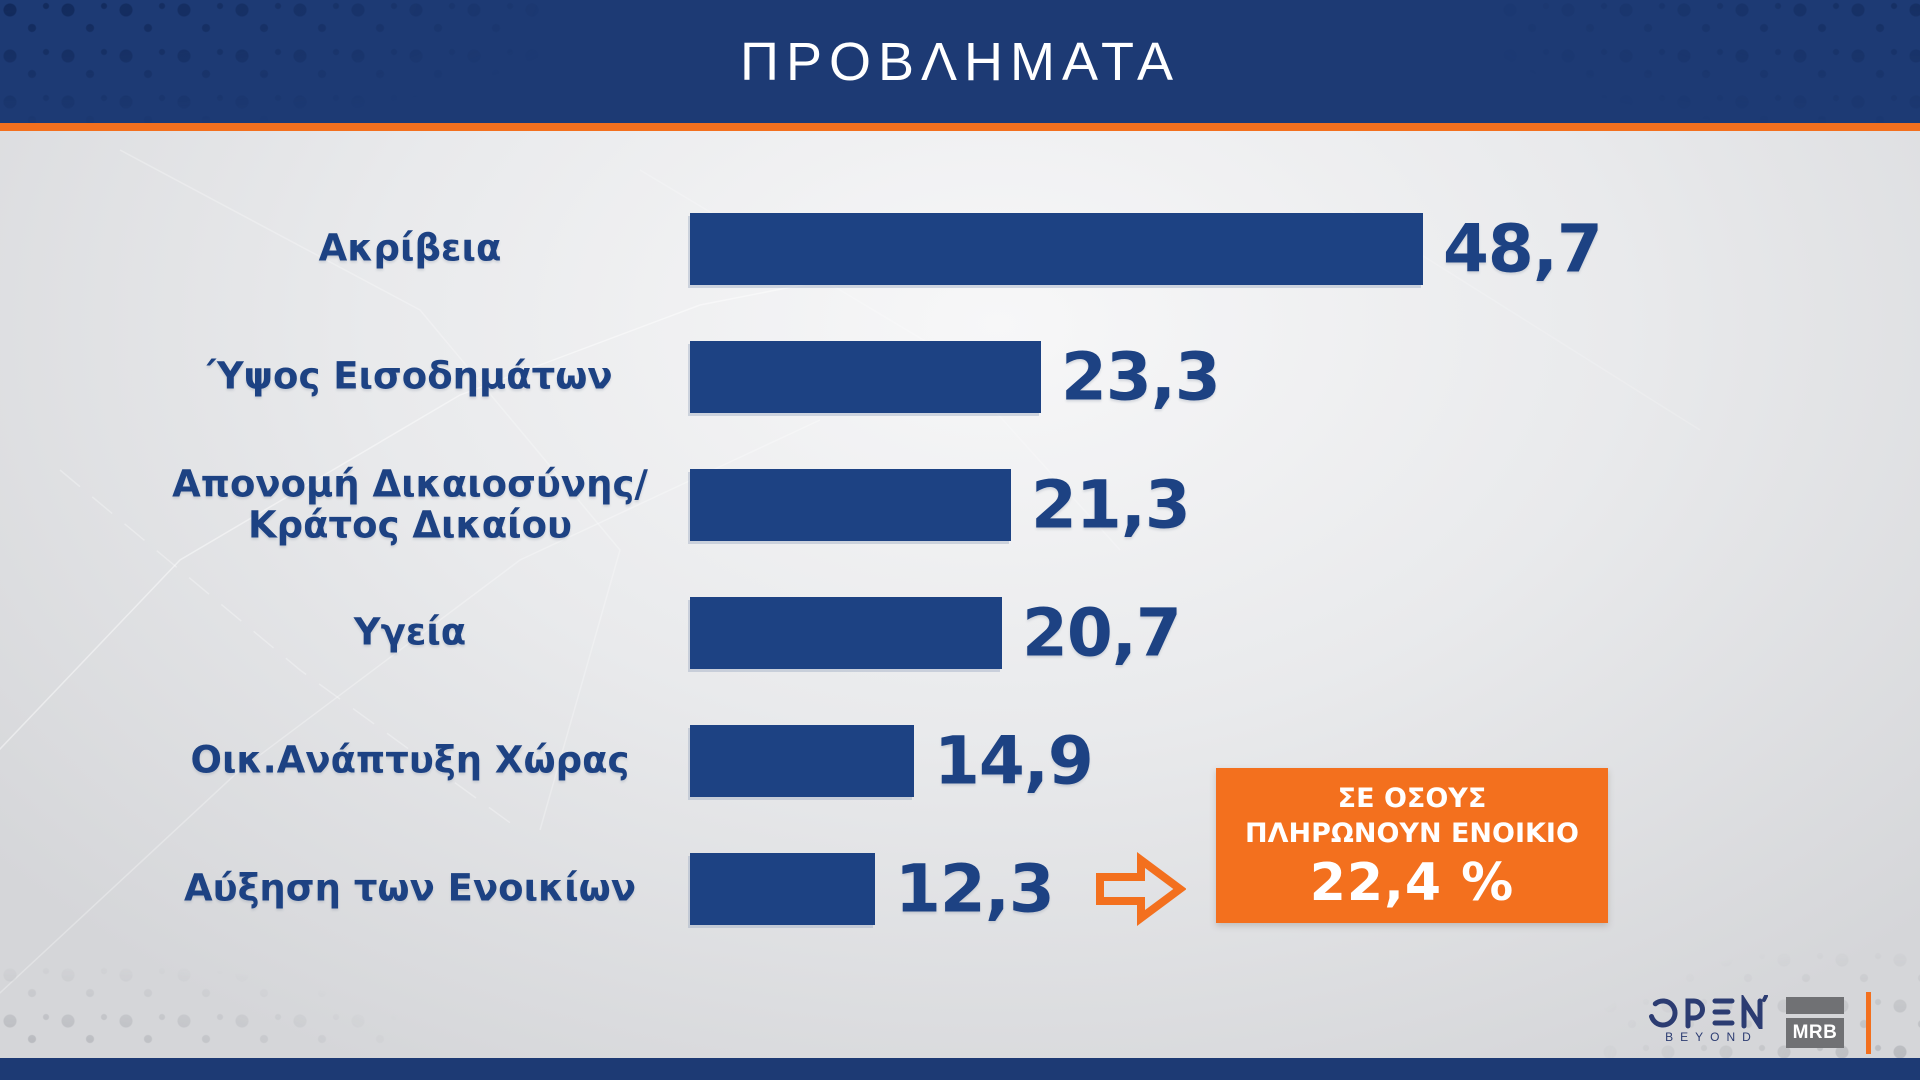  I want to click on mrb-logo: MRB, so click(1815, 1022).